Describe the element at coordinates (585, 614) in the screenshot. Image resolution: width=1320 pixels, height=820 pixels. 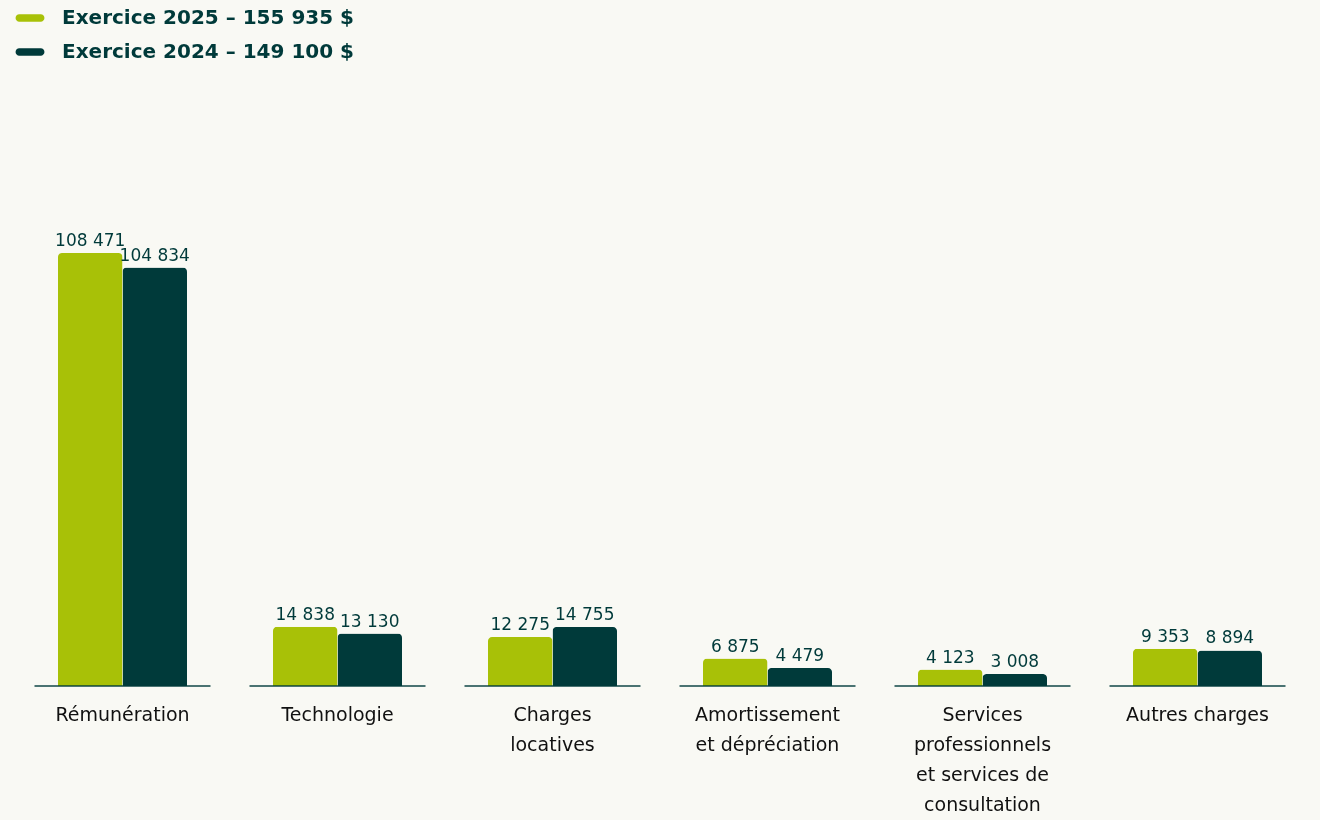
I see `data-label: 14 755` at that location.